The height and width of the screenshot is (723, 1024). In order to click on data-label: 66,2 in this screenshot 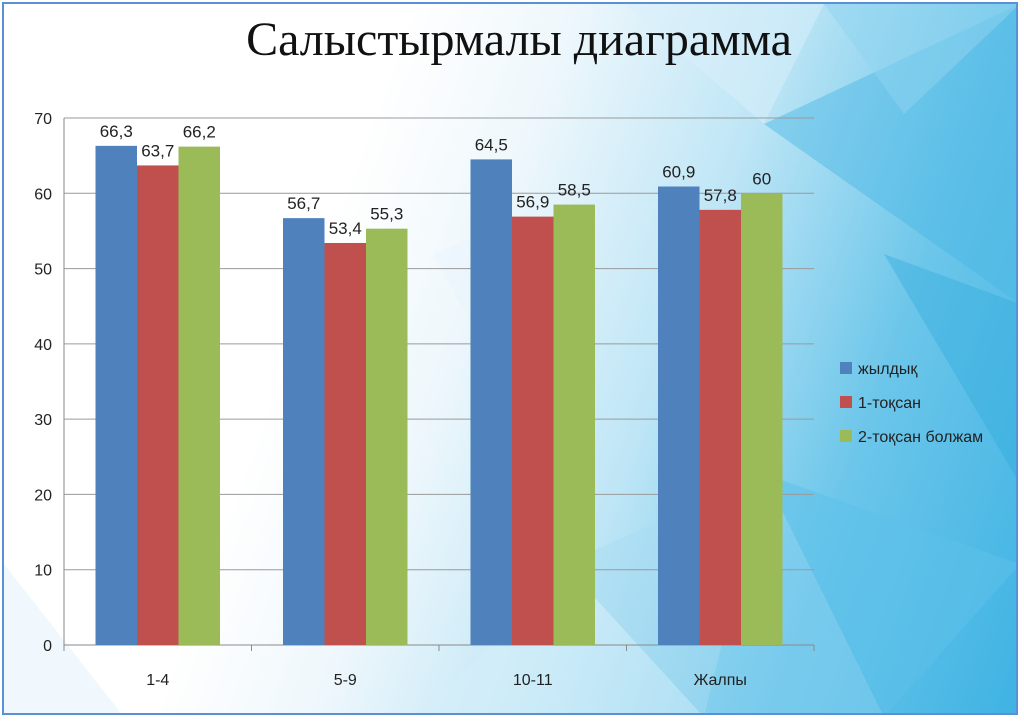, I will do `click(199, 132)`.